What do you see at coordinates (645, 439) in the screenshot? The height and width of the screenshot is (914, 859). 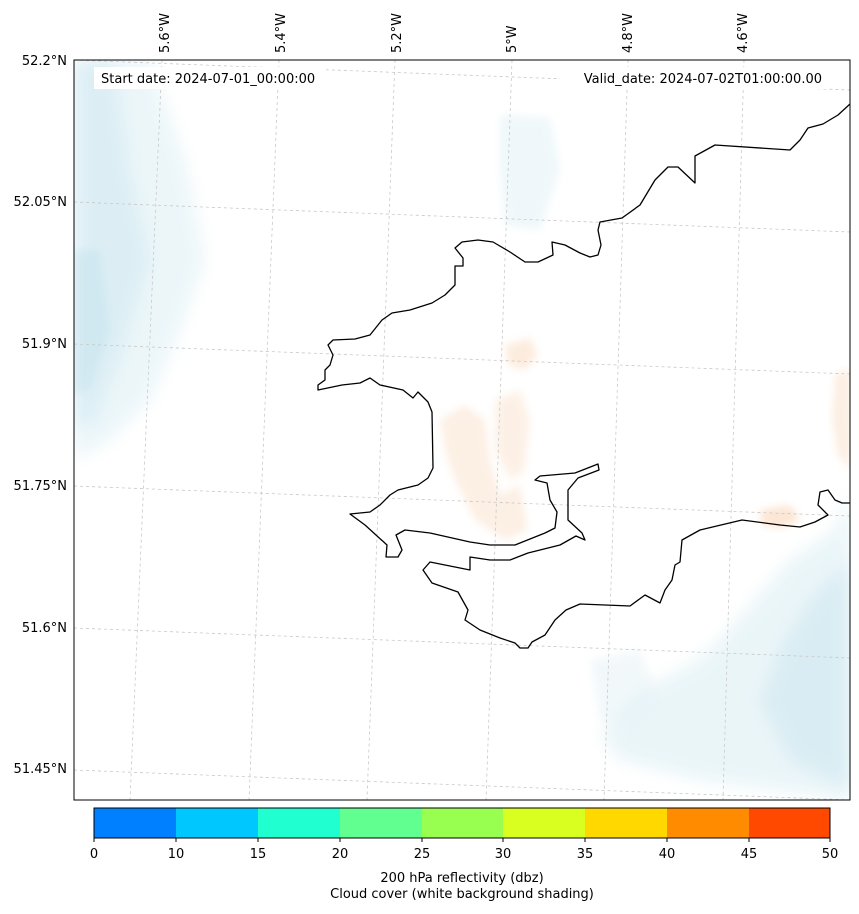 I see `reflectivity-patches` at bounding box center [645, 439].